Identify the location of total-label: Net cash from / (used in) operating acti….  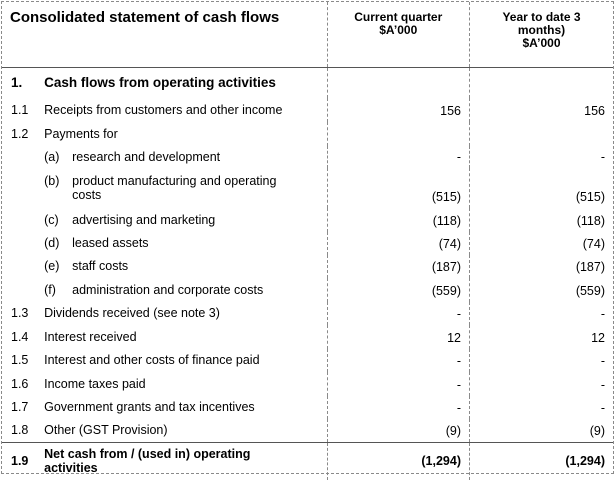
(186, 461).